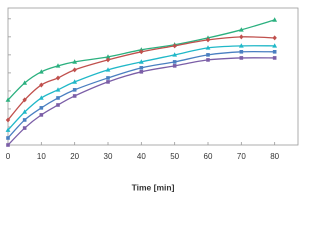  Describe the element at coordinates (153, 187) in the screenshot. I see `x-axis-label: Time [min]` at that location.